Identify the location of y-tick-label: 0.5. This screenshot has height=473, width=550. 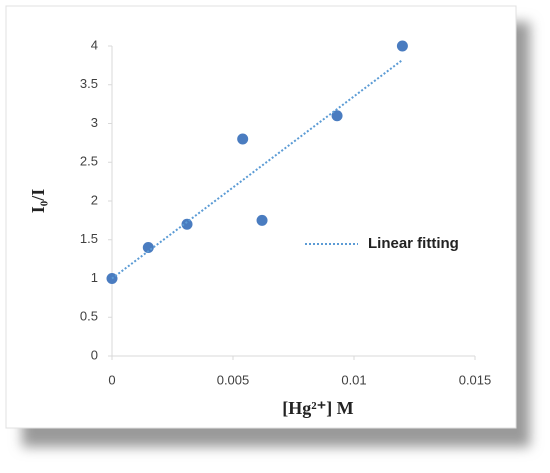
(89, 316).